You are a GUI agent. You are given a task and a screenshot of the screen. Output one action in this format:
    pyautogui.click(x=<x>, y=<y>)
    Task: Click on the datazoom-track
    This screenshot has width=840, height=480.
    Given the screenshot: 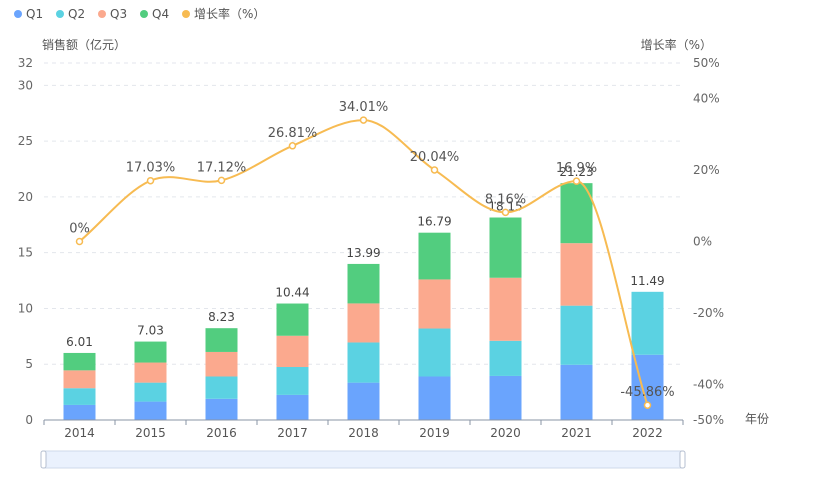 What is the action you would take?
    pyautogui.click(x=363, y=459)
    